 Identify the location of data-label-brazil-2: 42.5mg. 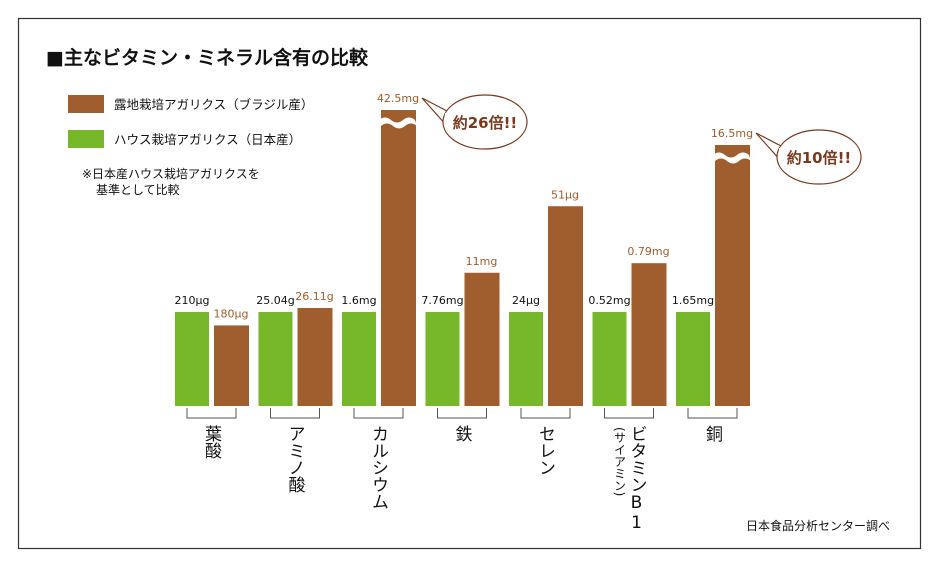
(398, 98).